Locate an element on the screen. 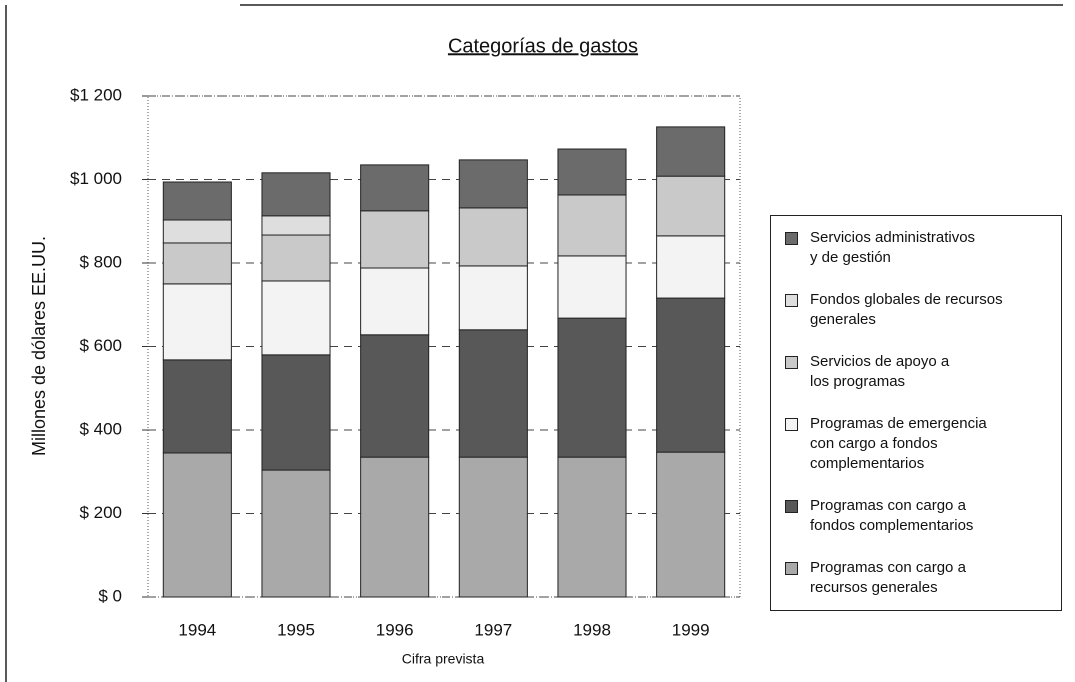  legend-item: Servicios de apoyo a los programas is located at coordinates (916, 372).